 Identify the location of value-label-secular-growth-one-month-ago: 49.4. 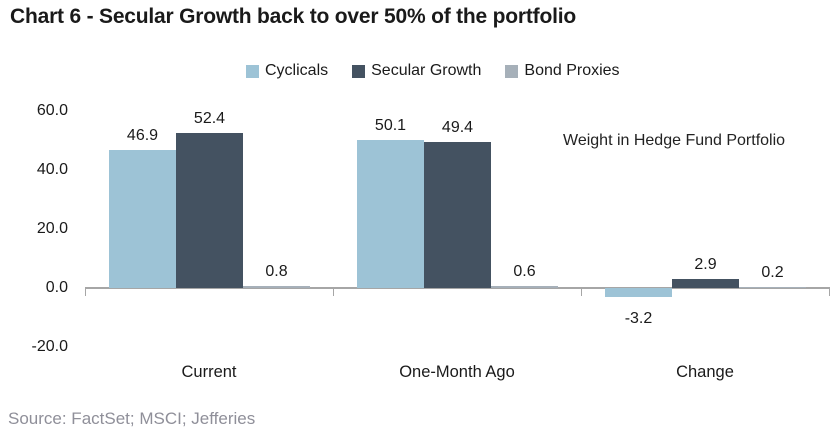
(457, 128).